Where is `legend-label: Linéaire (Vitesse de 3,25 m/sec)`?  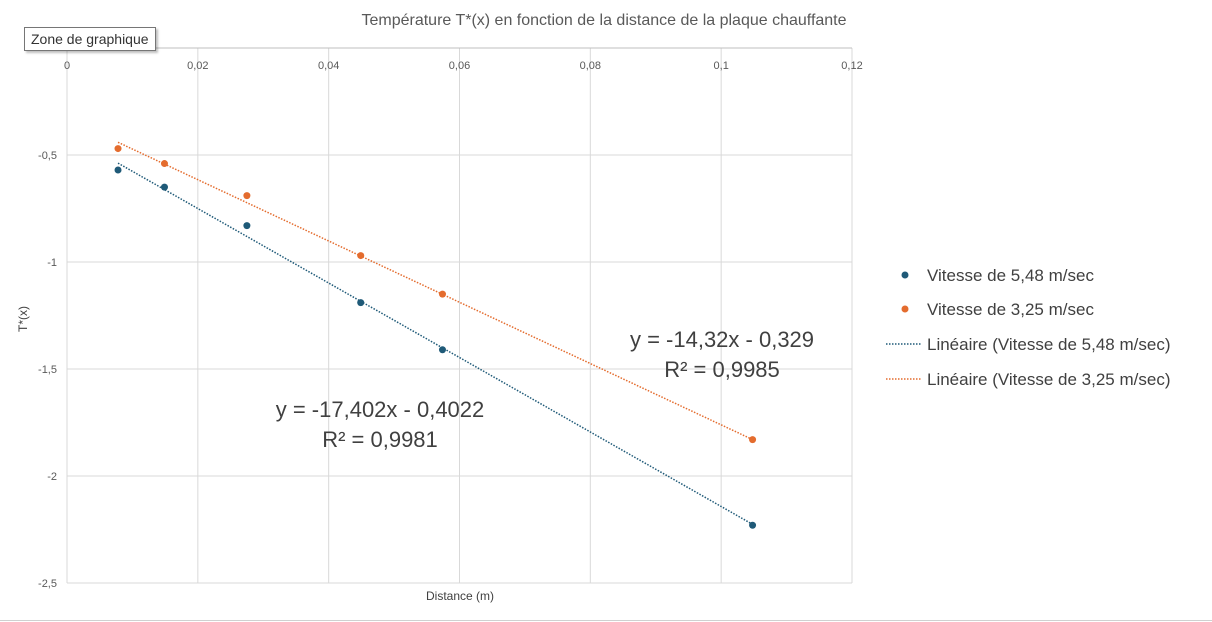 legend-label: Linéaire (Vitesse de 3,25 m/sec) is located at coordinates (1048, 379).